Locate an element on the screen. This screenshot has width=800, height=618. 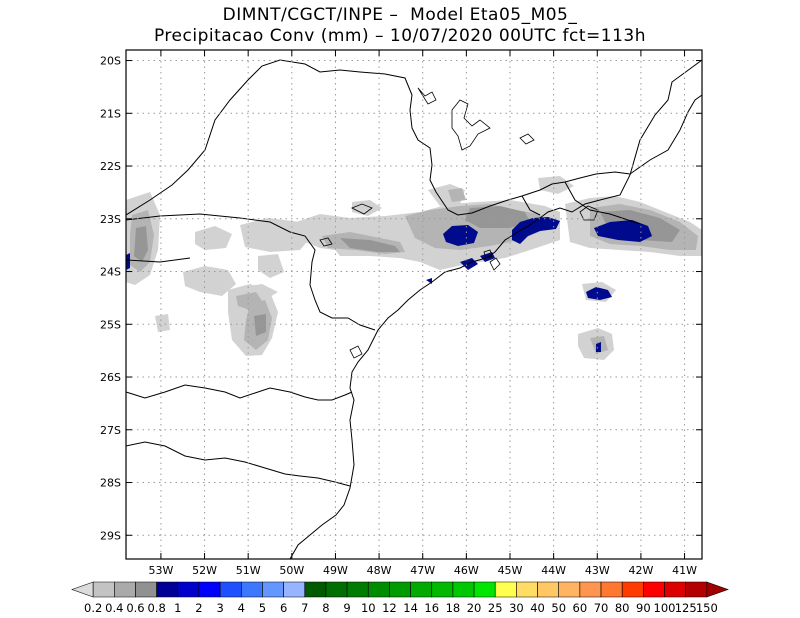
colorbar-label: 14 is located at coordinates (410, 608).